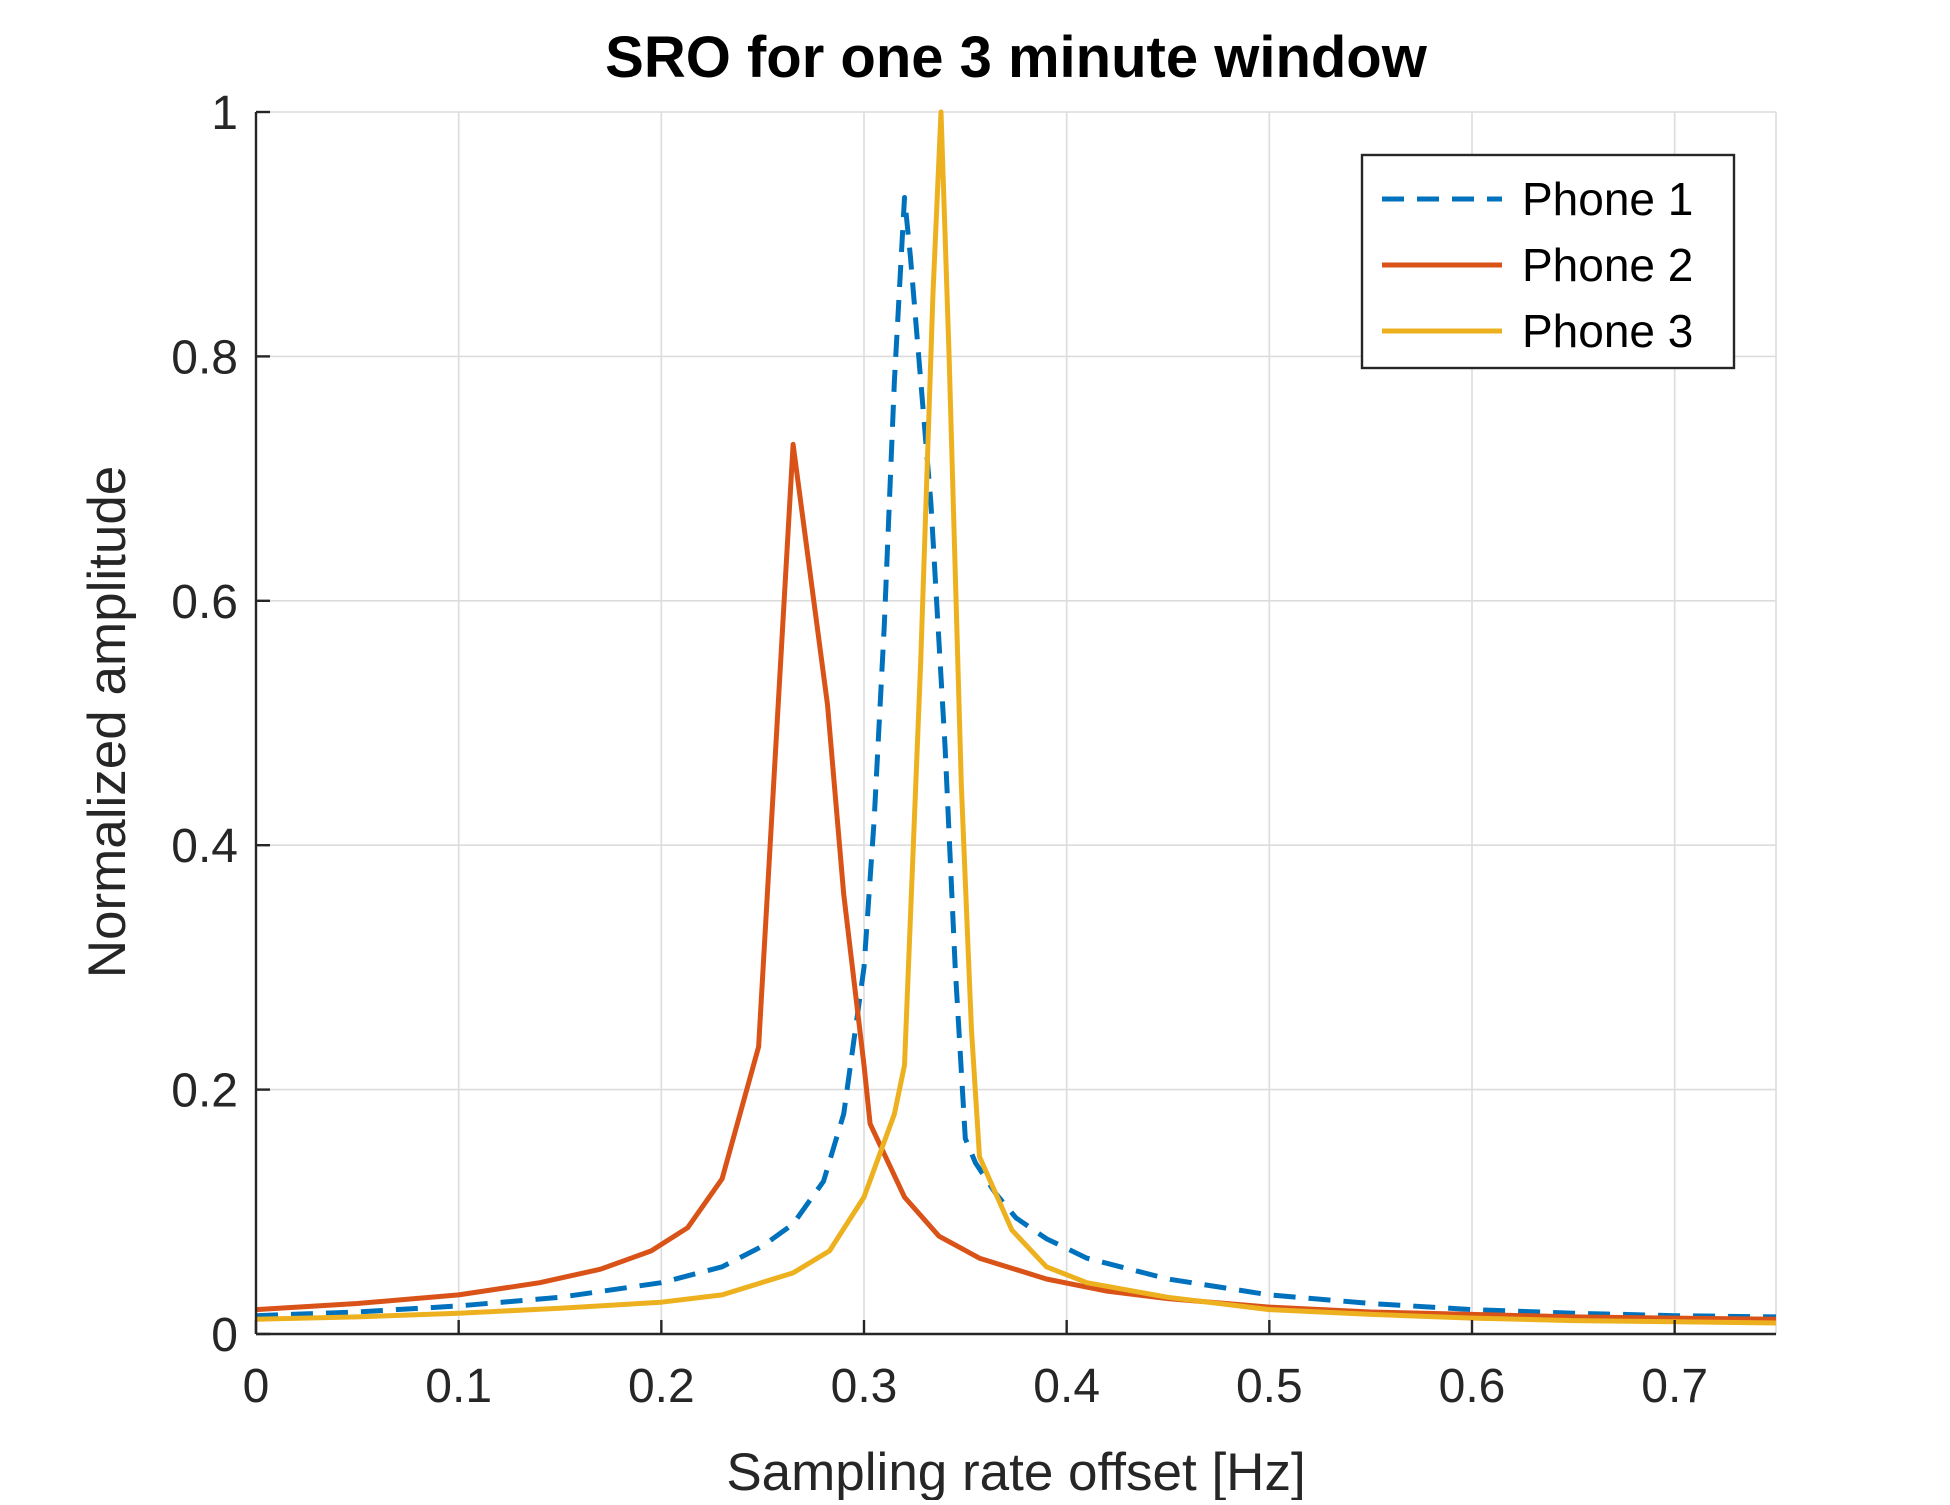 This screenshot has height=1505, width=1950. Describe the element at coordinates (1607, 265) in the screenshot. I see `legend-label-2: Phone 2` at that location.